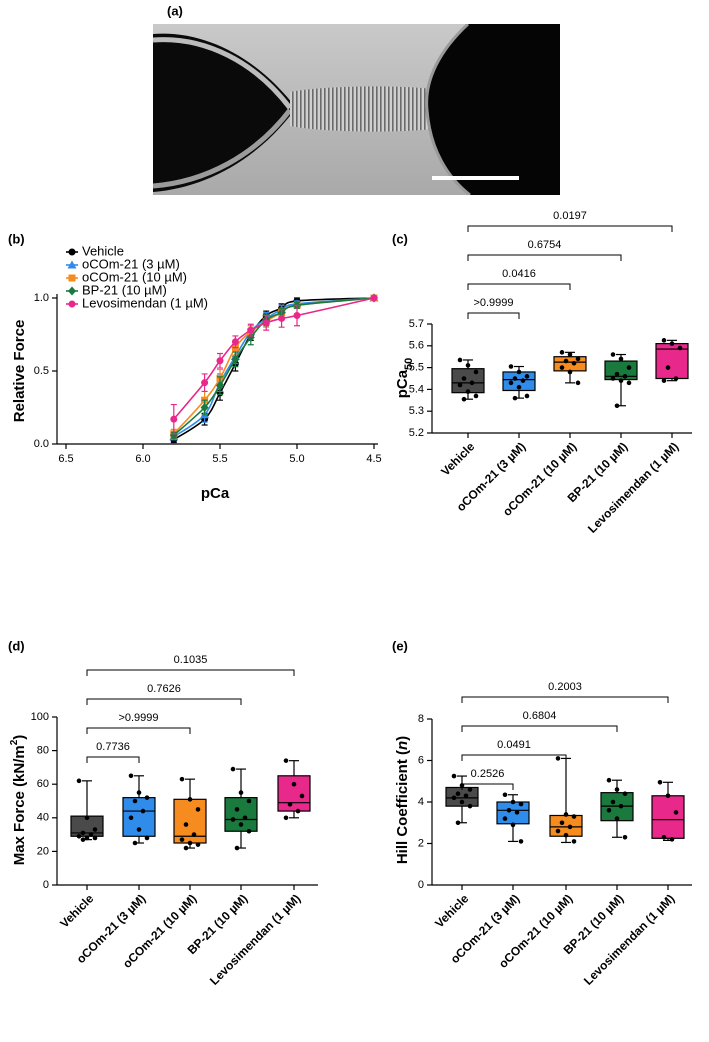 The image size is (709, 1042). I want to click on legend-label: Levosimendan (1 µM), so click(145, 302).